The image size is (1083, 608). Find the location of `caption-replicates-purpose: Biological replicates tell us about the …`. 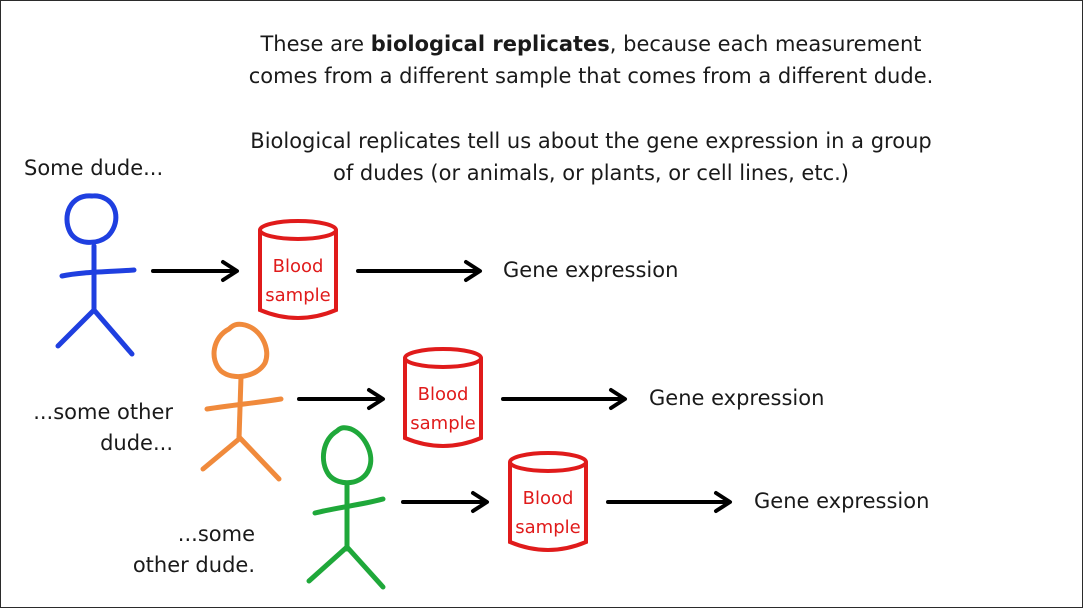

caption-replicates-purpose: Biological replicates tell us about the … is located at coordinates (591, 157).